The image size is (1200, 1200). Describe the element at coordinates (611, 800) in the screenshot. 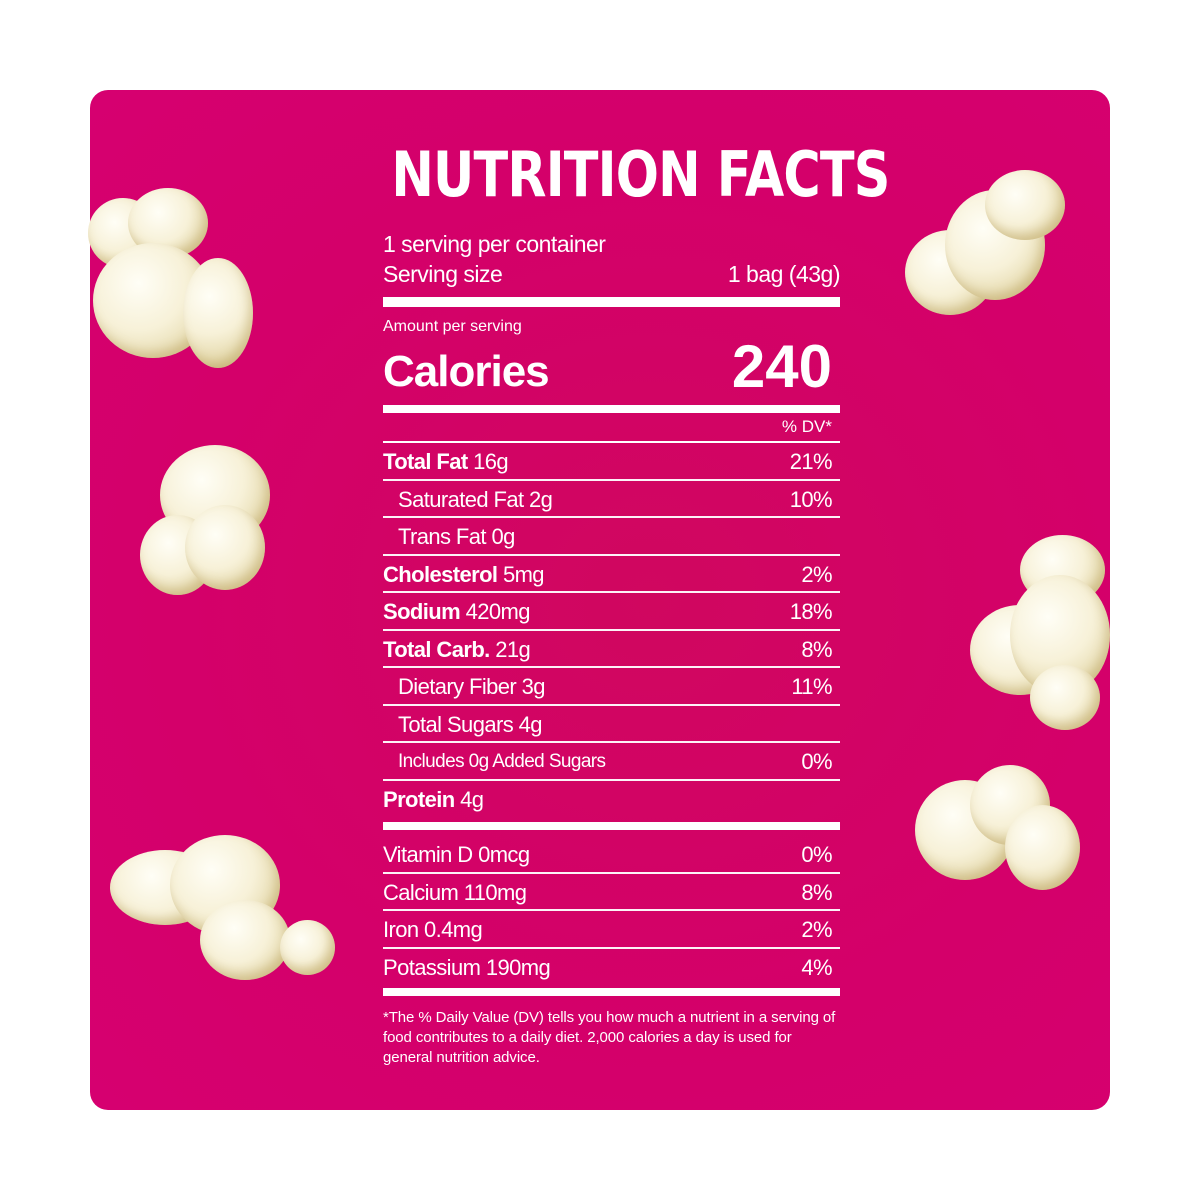

I see `nutrient-row: Protein 4g` at that location.